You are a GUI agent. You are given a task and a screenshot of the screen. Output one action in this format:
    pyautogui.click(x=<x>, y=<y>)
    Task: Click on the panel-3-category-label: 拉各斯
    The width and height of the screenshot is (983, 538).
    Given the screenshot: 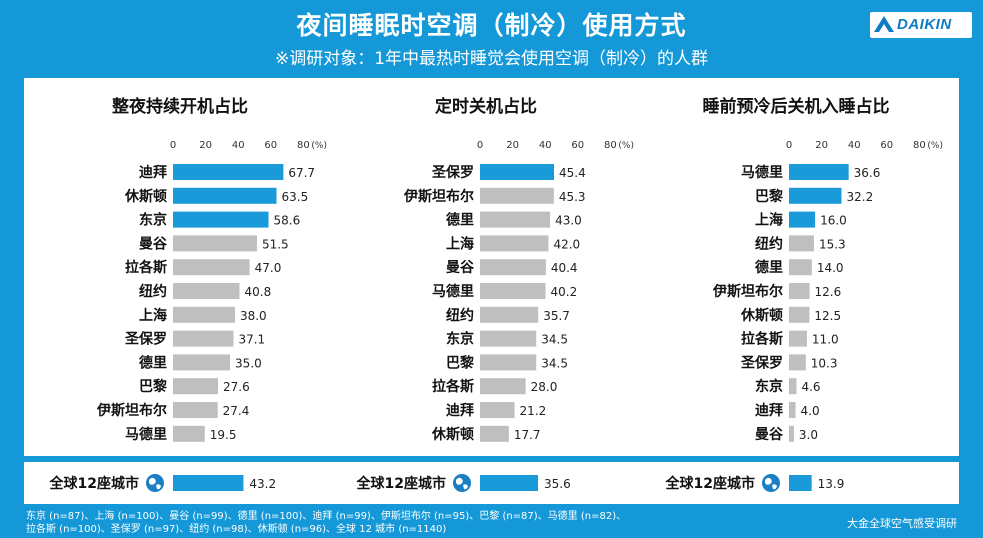 What is the action you would take?
    pyautogui.click(x=762, y=339)
    